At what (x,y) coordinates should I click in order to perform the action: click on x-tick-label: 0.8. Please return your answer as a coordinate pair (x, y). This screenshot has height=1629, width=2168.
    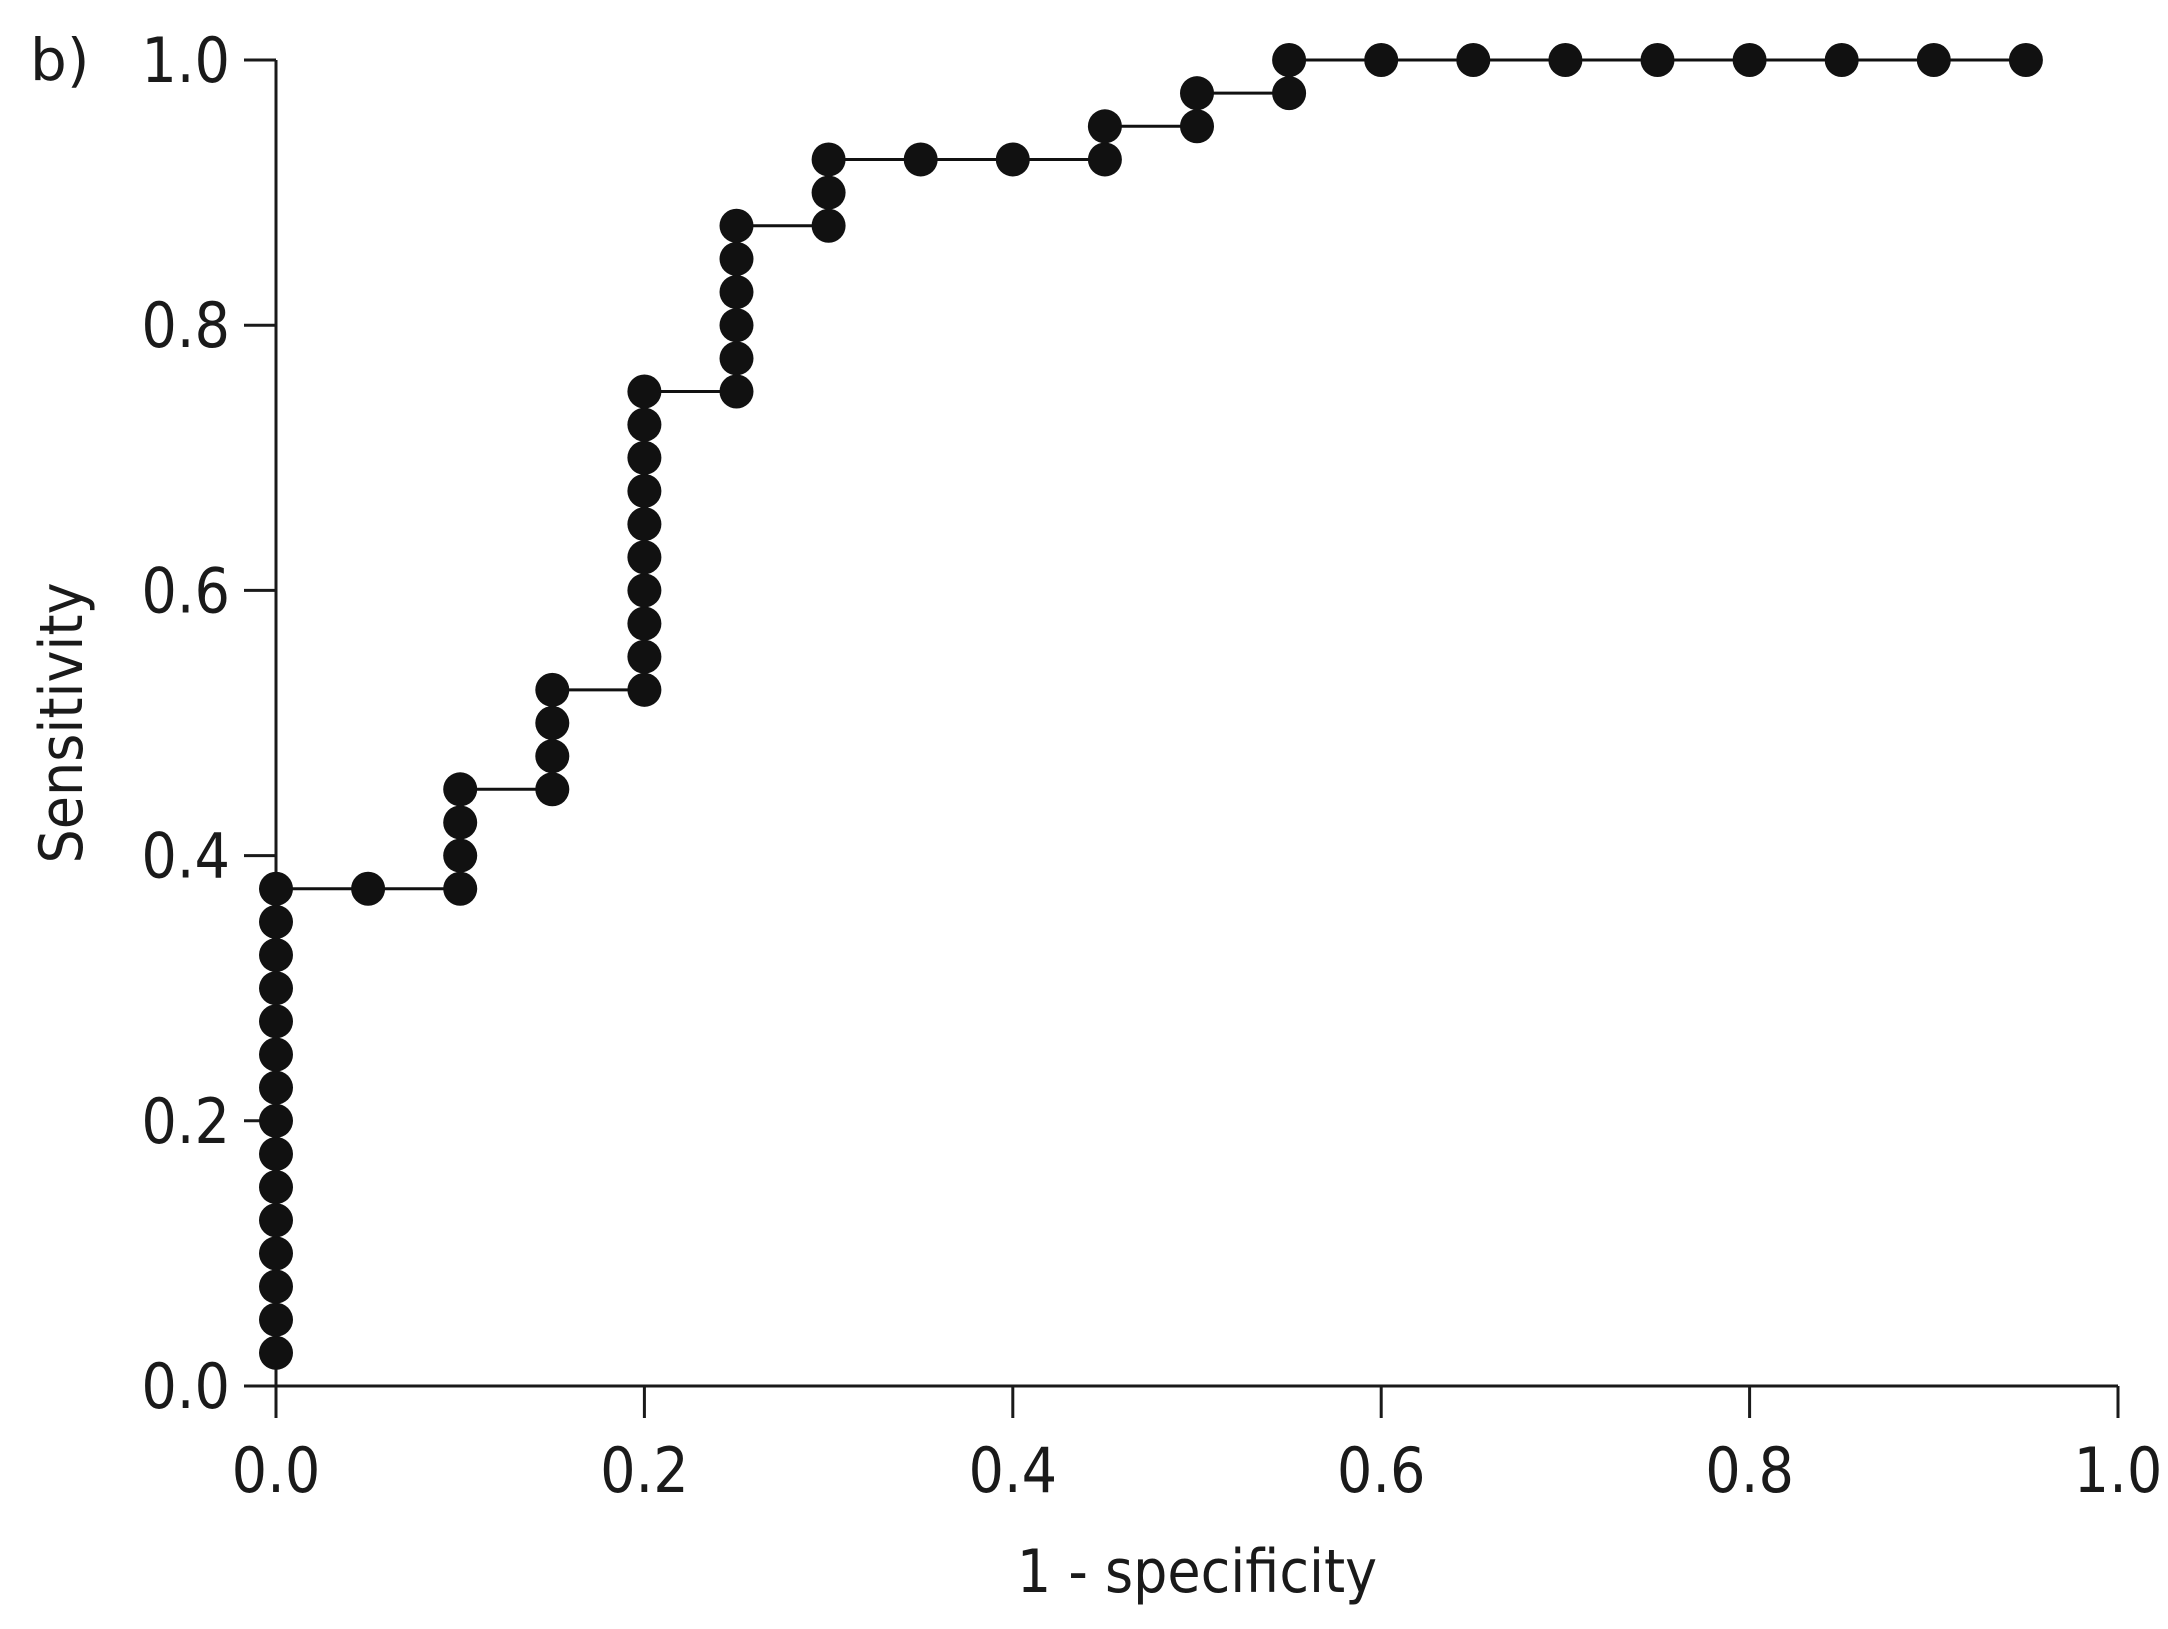
    Looking at the image, I should click on (1749, 1470).